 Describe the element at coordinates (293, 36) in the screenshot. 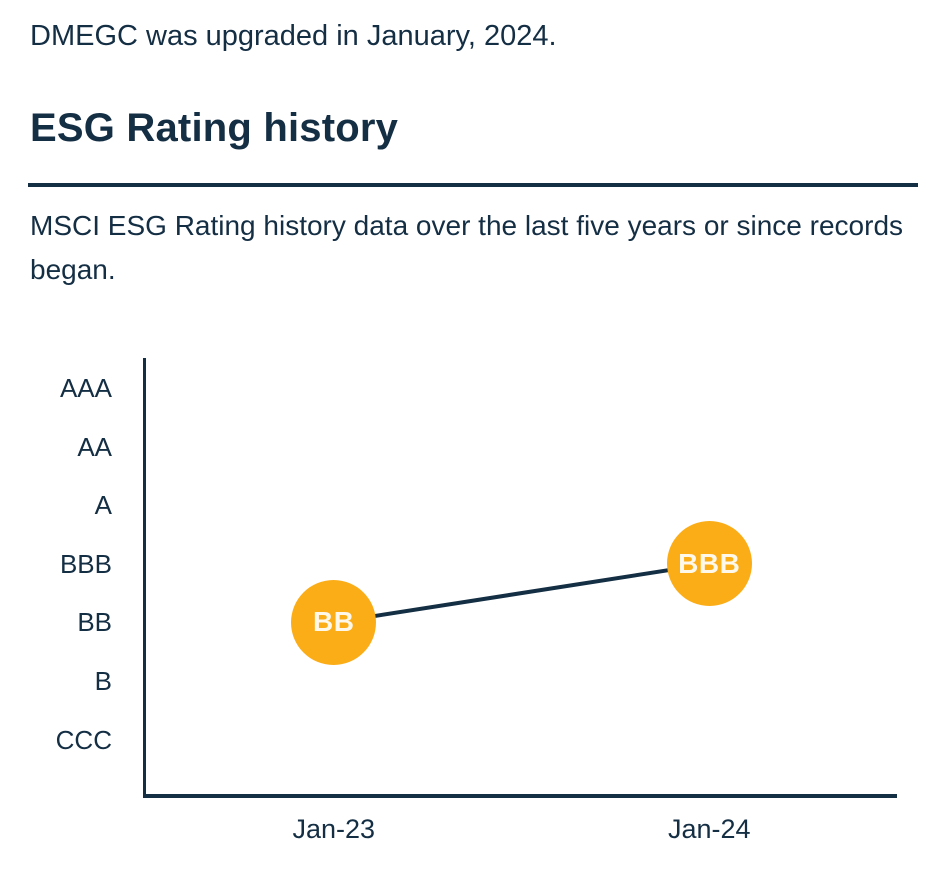

I see `upgrade-note: DMEGC was upgraded in January, 2024.` at that location.